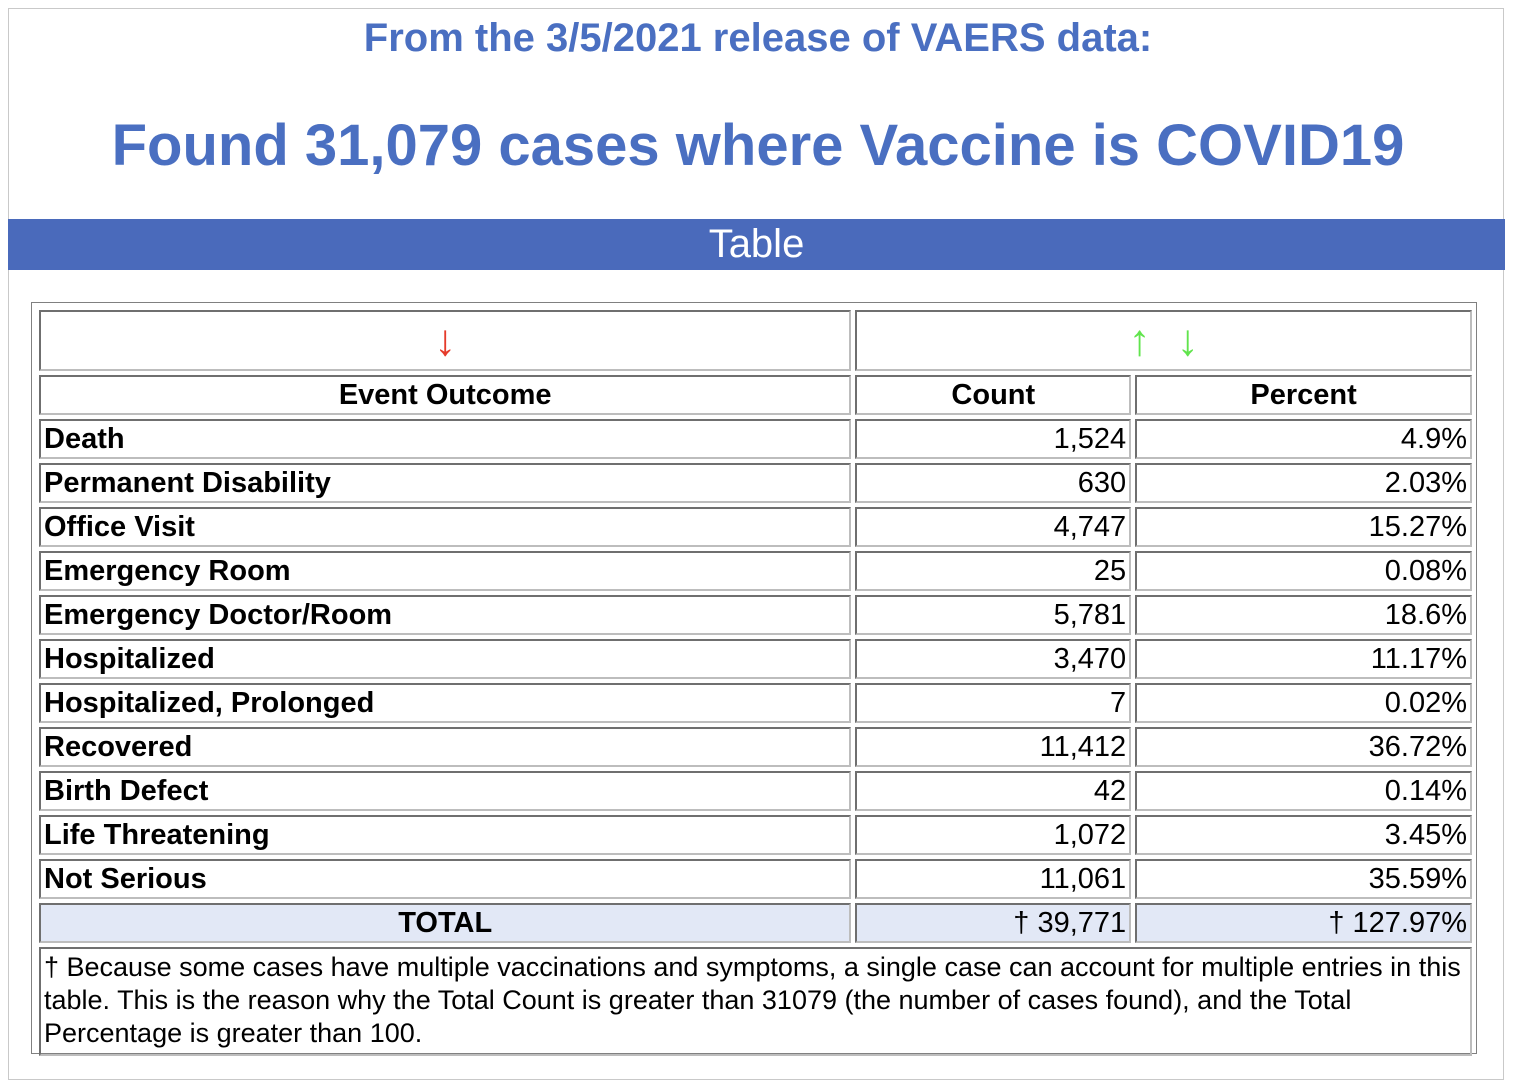 The width and height of the screenshot is (1516, 1090). Describe the element at coordinates (993, 791) in the screenshot. I see `row-count: 42` at that location.